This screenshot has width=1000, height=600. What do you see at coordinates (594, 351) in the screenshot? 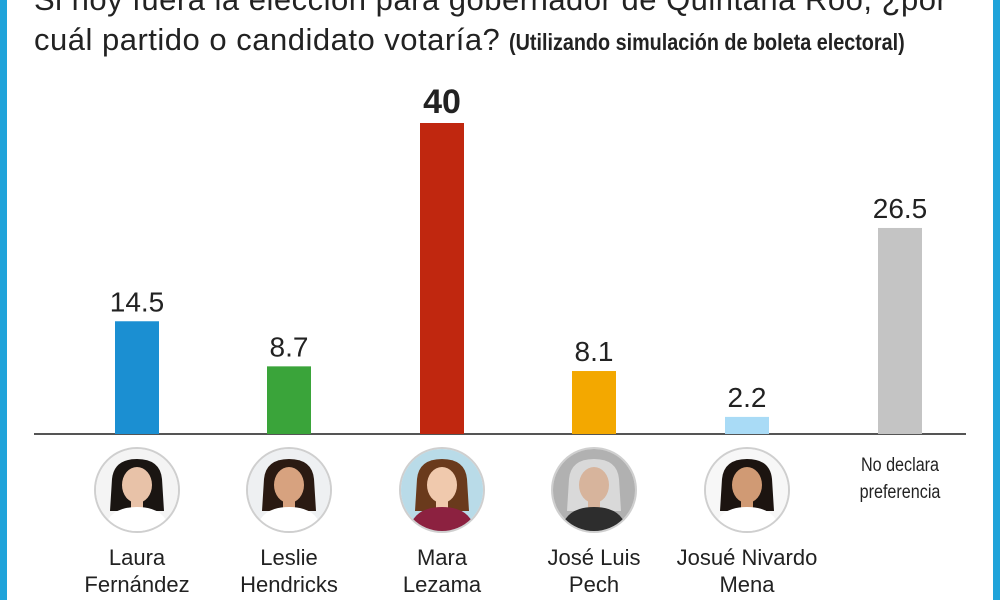
I see `bar-value-label-3: 8.1` at bounding box center [594, 351].